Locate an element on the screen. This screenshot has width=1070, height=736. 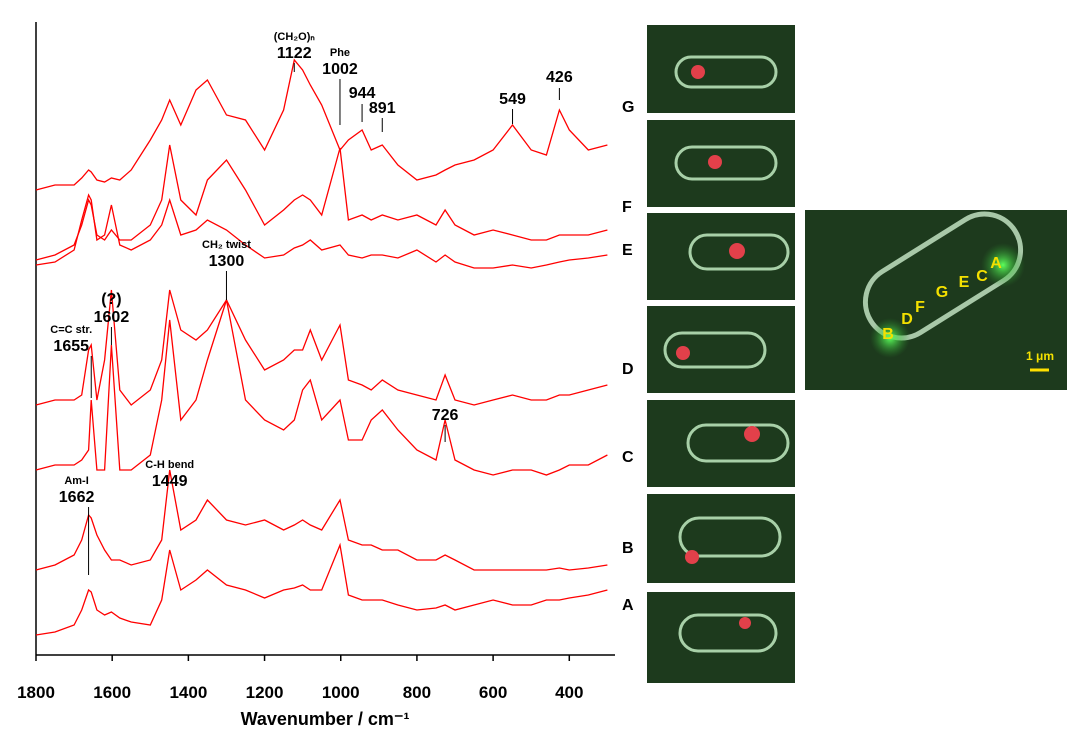
image-label: G is located at coordinates (942, 292).